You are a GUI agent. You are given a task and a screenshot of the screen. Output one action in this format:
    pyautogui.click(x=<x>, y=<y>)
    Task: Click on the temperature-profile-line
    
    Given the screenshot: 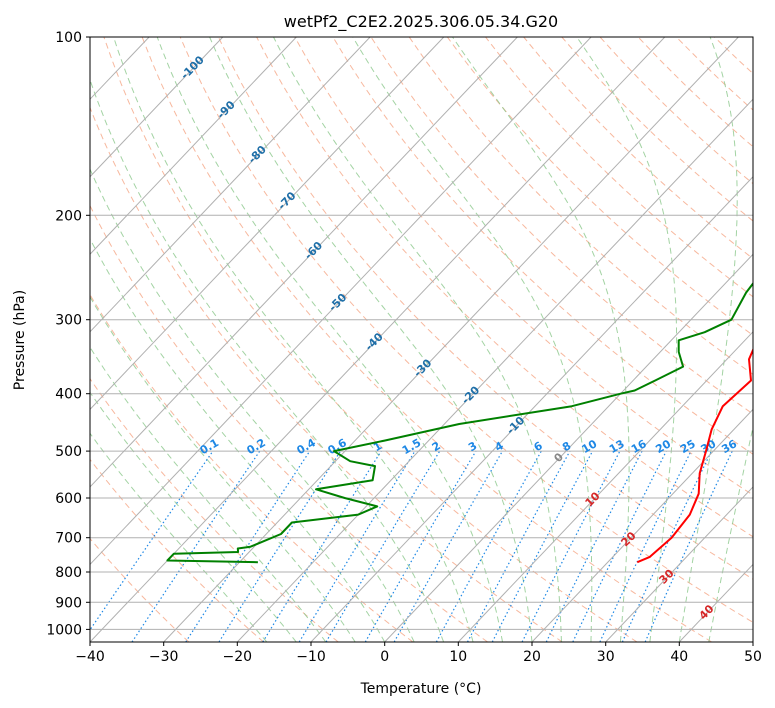 What is the action you would take?
    pyautogui.click(x=694, y=455)
    